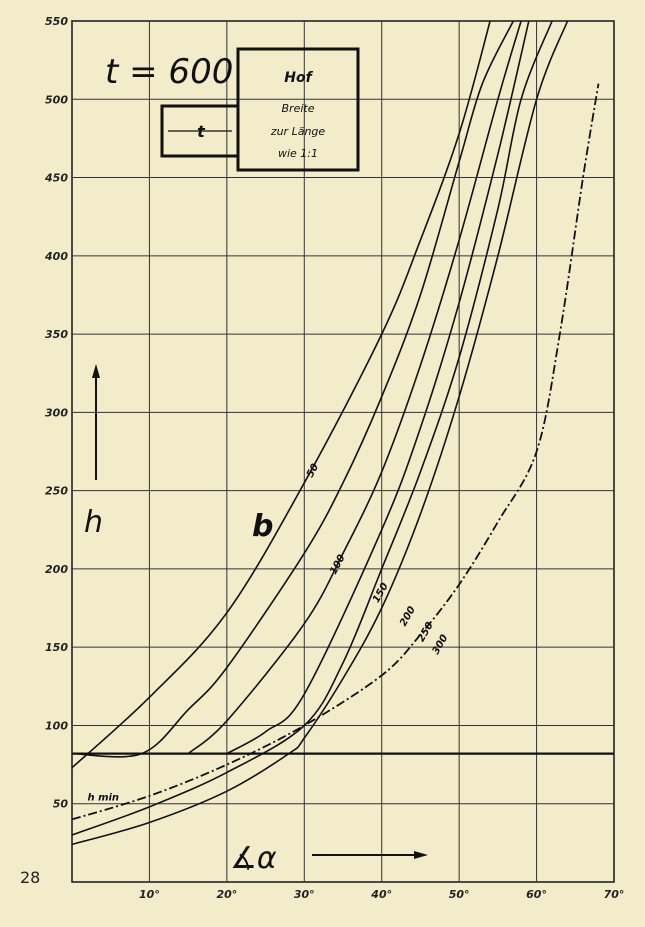  Describe the element at coordinates (93, 522) in the screenshot. I see `y-axis-label: h` at that location.